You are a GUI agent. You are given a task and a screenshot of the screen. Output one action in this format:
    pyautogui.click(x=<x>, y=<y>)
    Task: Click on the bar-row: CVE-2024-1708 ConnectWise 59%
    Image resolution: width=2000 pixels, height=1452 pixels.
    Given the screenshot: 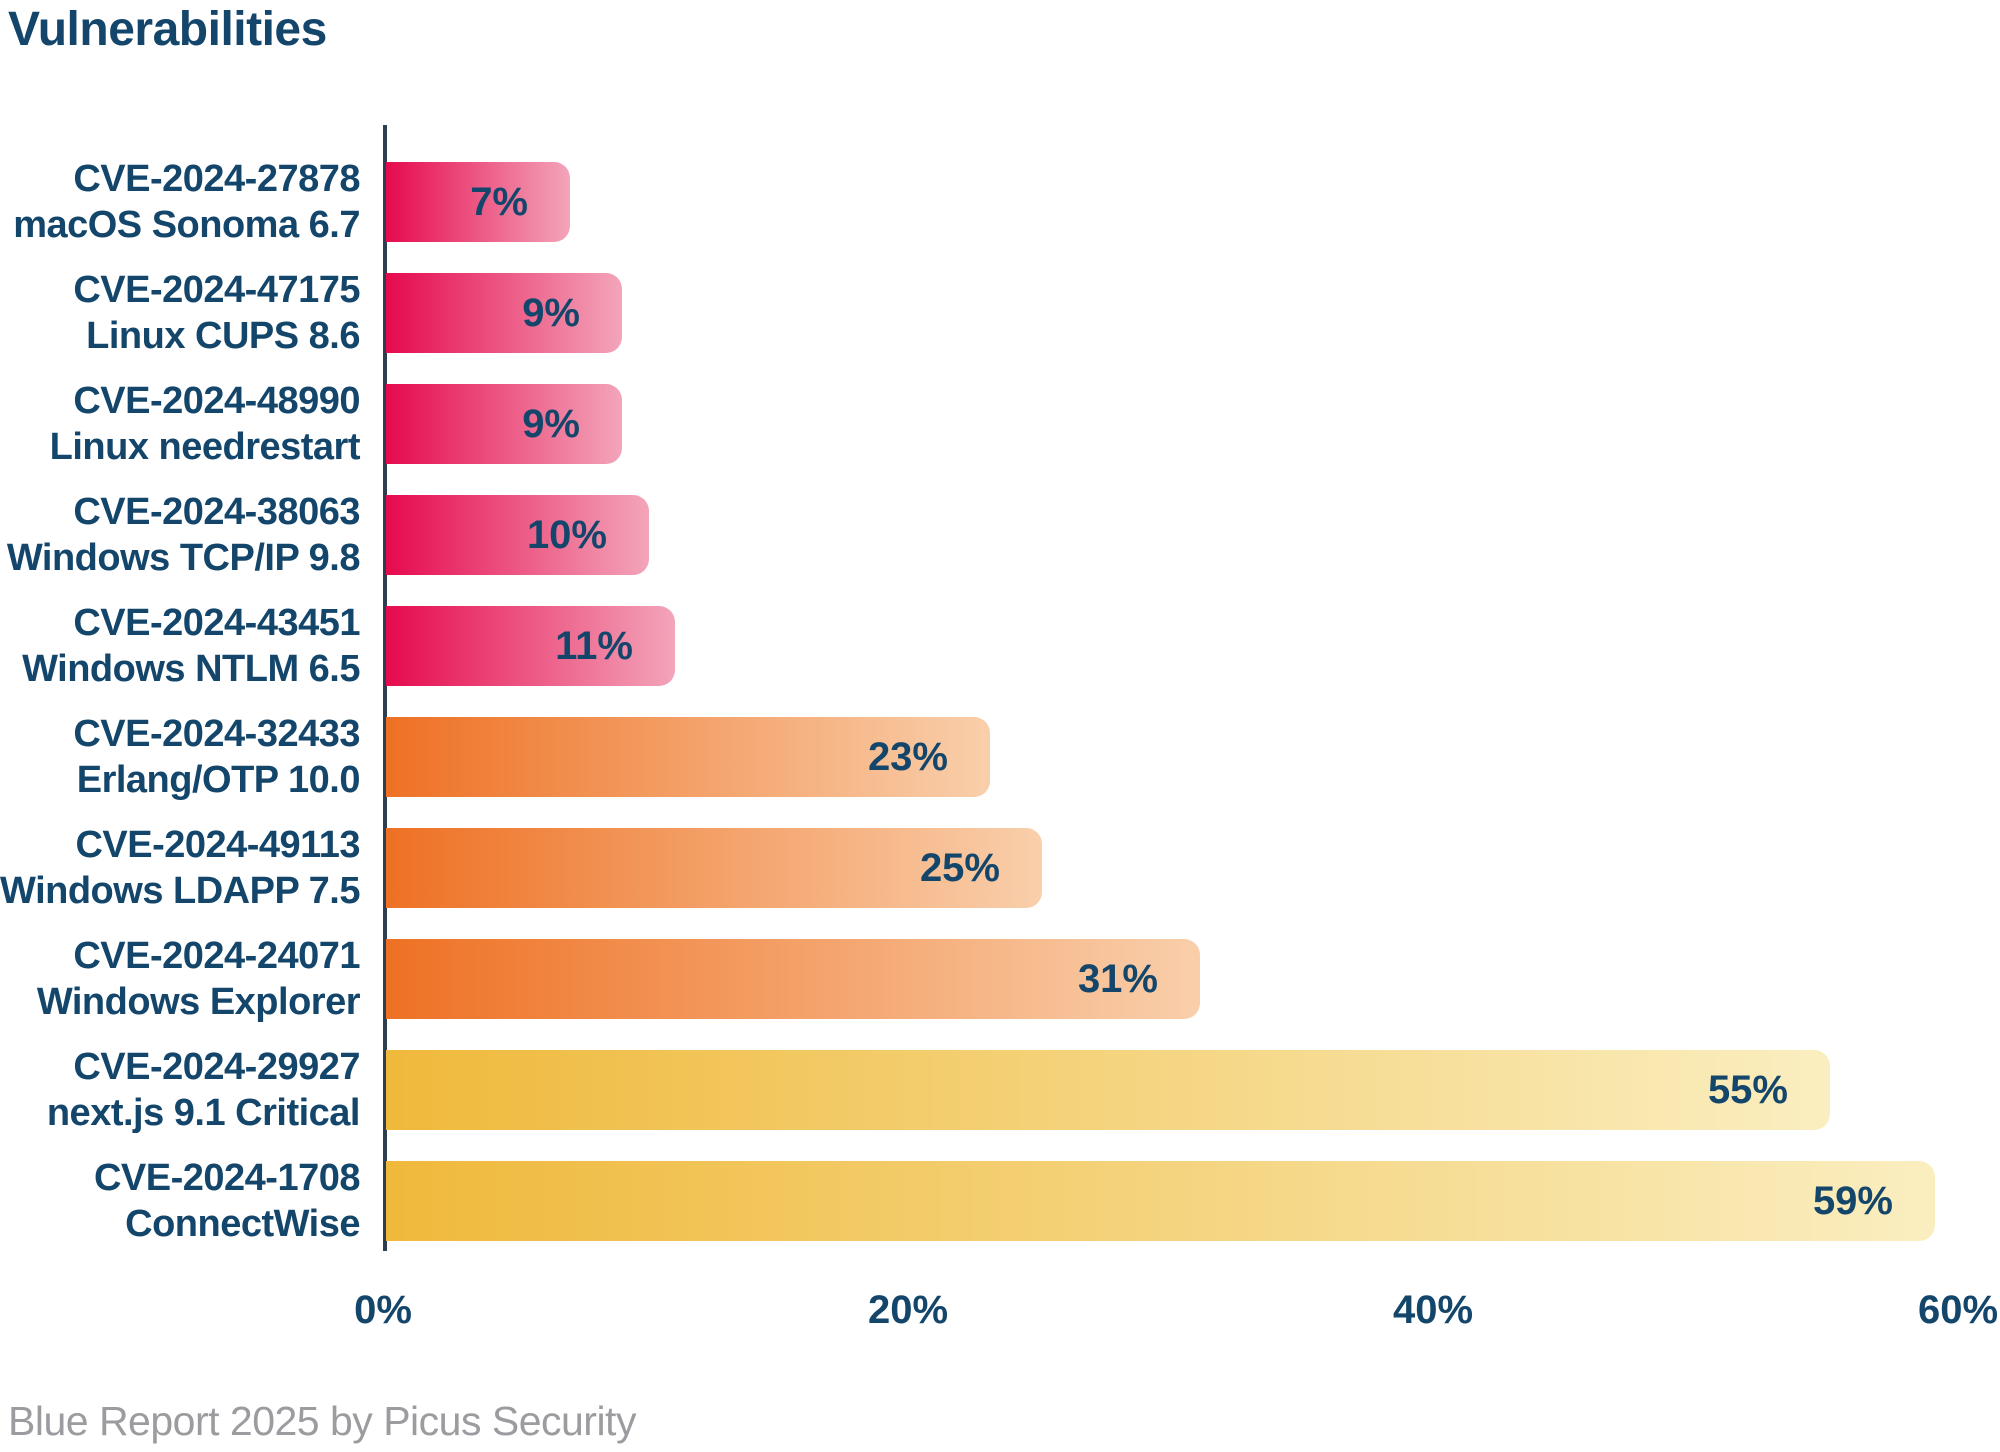 What is the action you would take?
    pyautogui.click(x=1000, y=1201)
    